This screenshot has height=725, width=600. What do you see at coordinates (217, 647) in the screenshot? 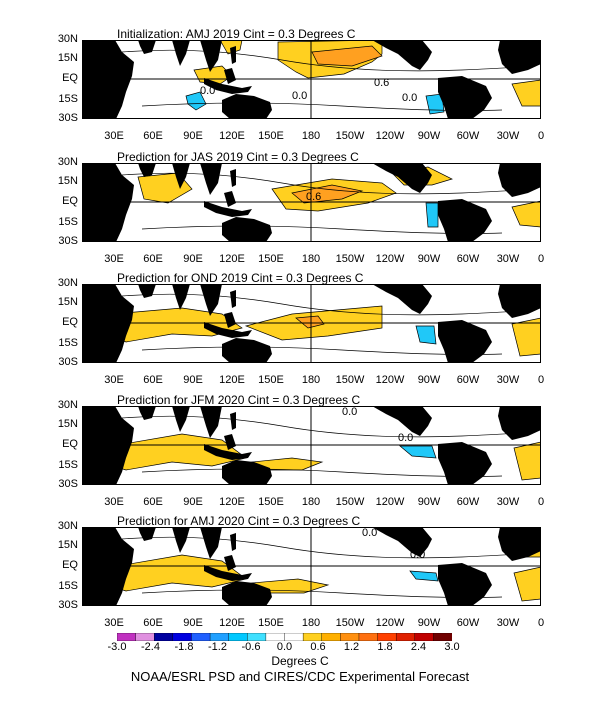
I see `colorbar-tick-label: -1.2` at bounding box center [217, 647].